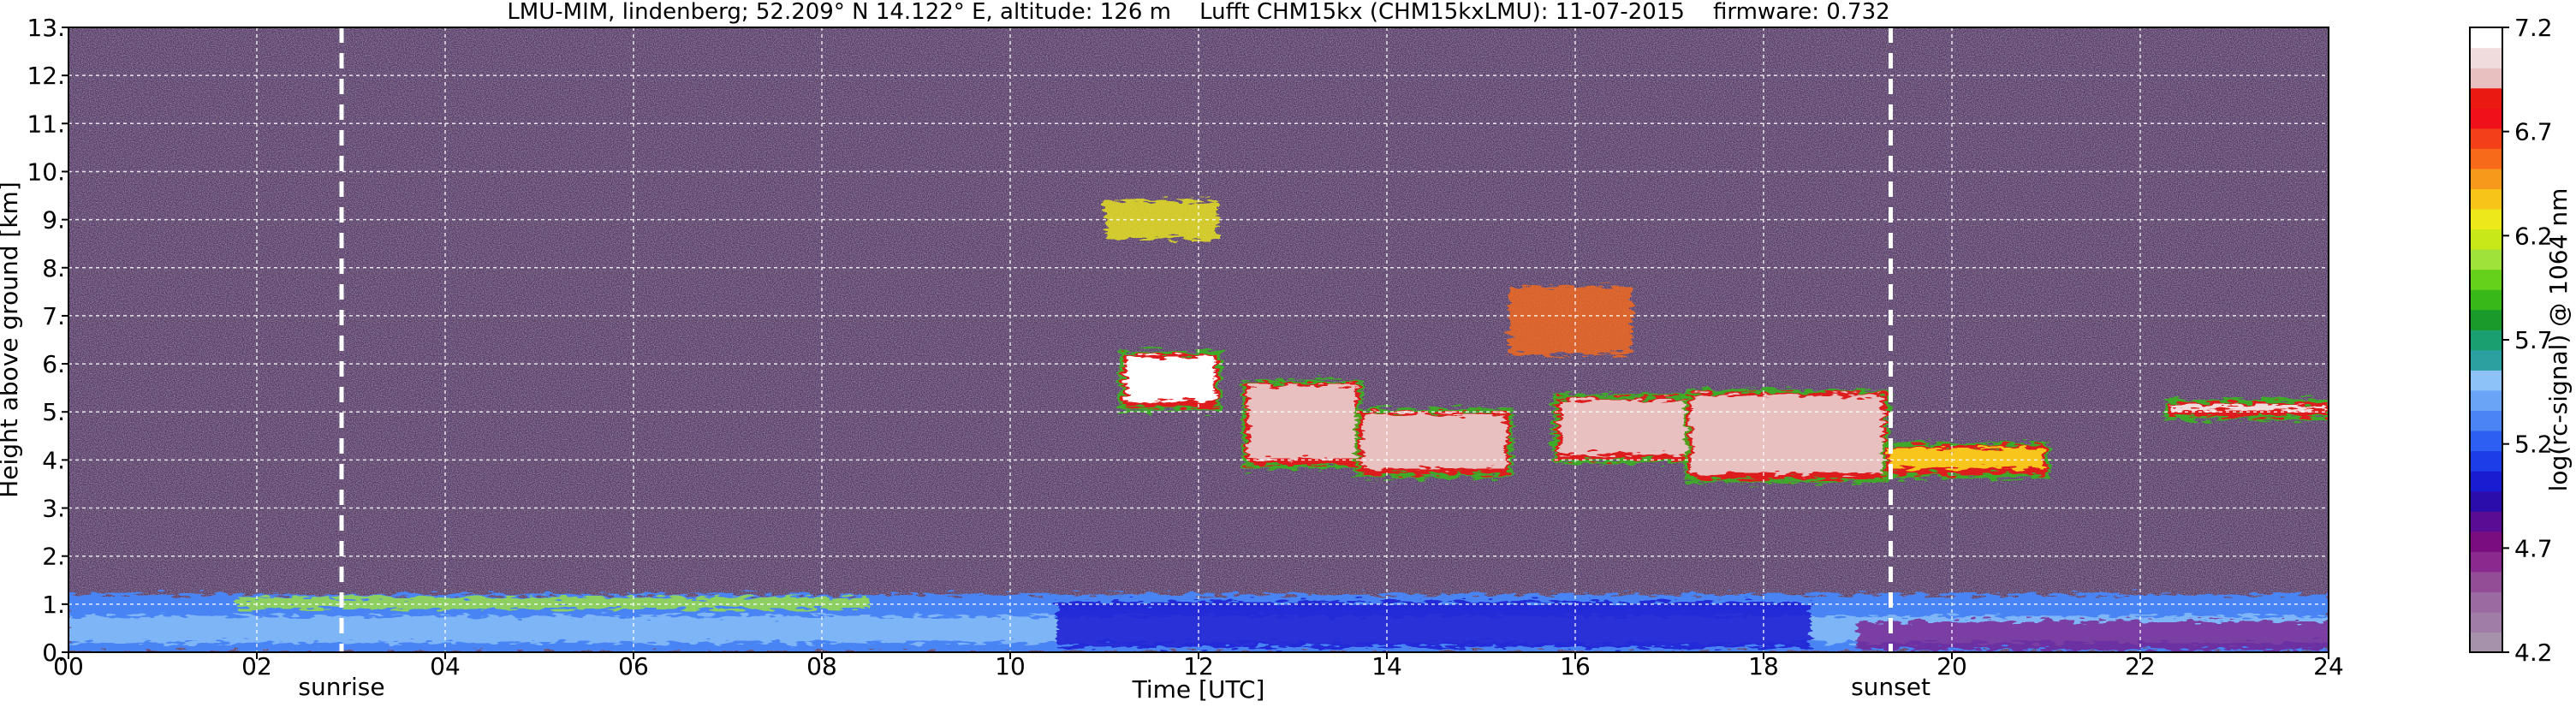 The image size is (2576, 707). What do you see at coordinates (54, 460) in the screenshot?
I see `y-tick-label: 4.` at bounding box center [54, 460].